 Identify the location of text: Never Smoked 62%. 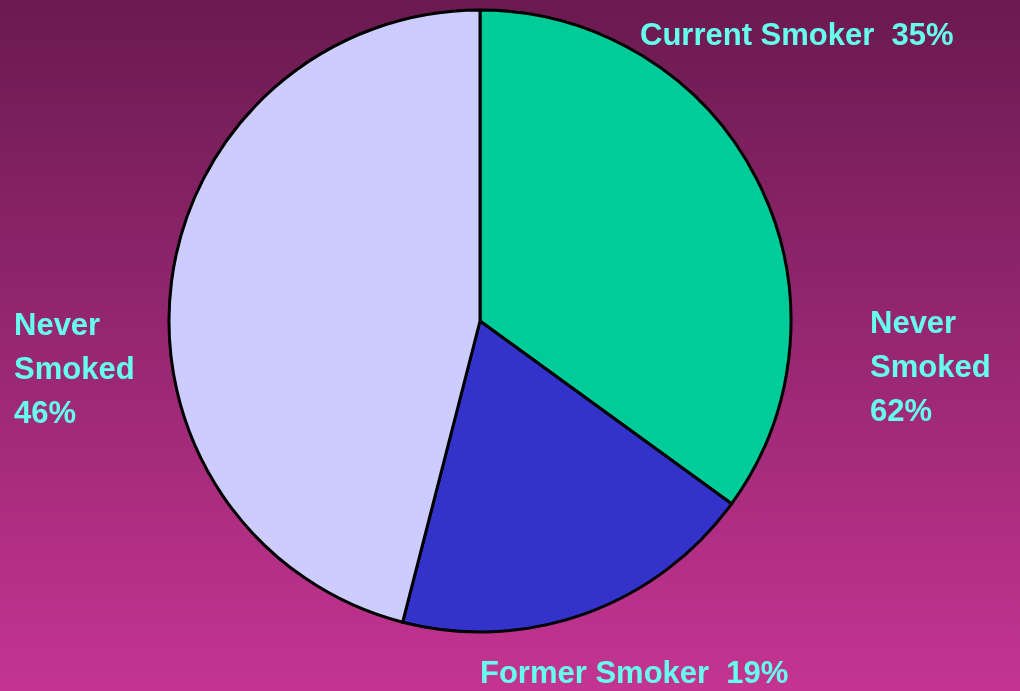
(935, 366).